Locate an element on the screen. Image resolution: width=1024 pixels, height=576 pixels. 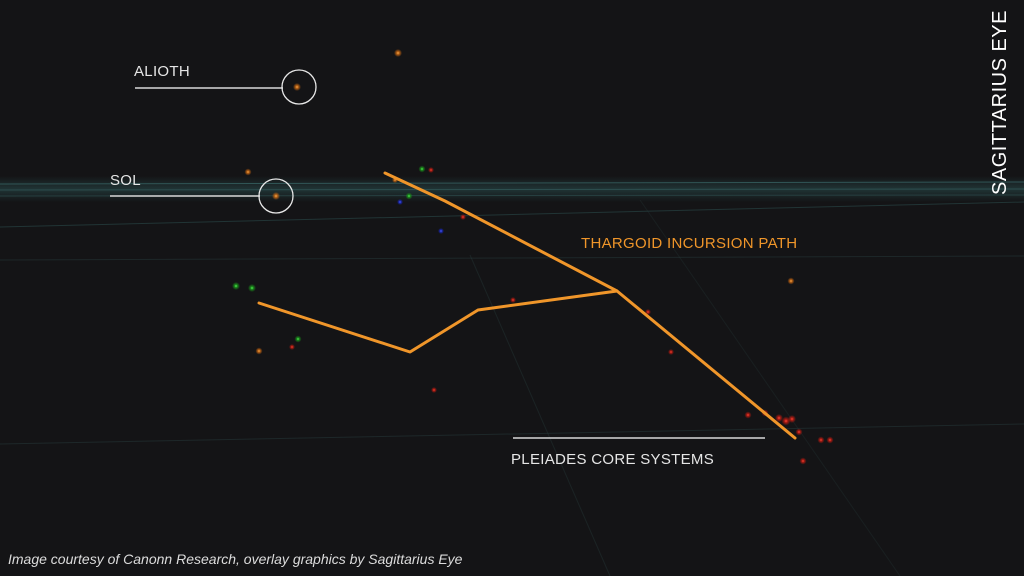
brand-logo: SAGITTARIUS EYE is located at coordinates (1000, 102).